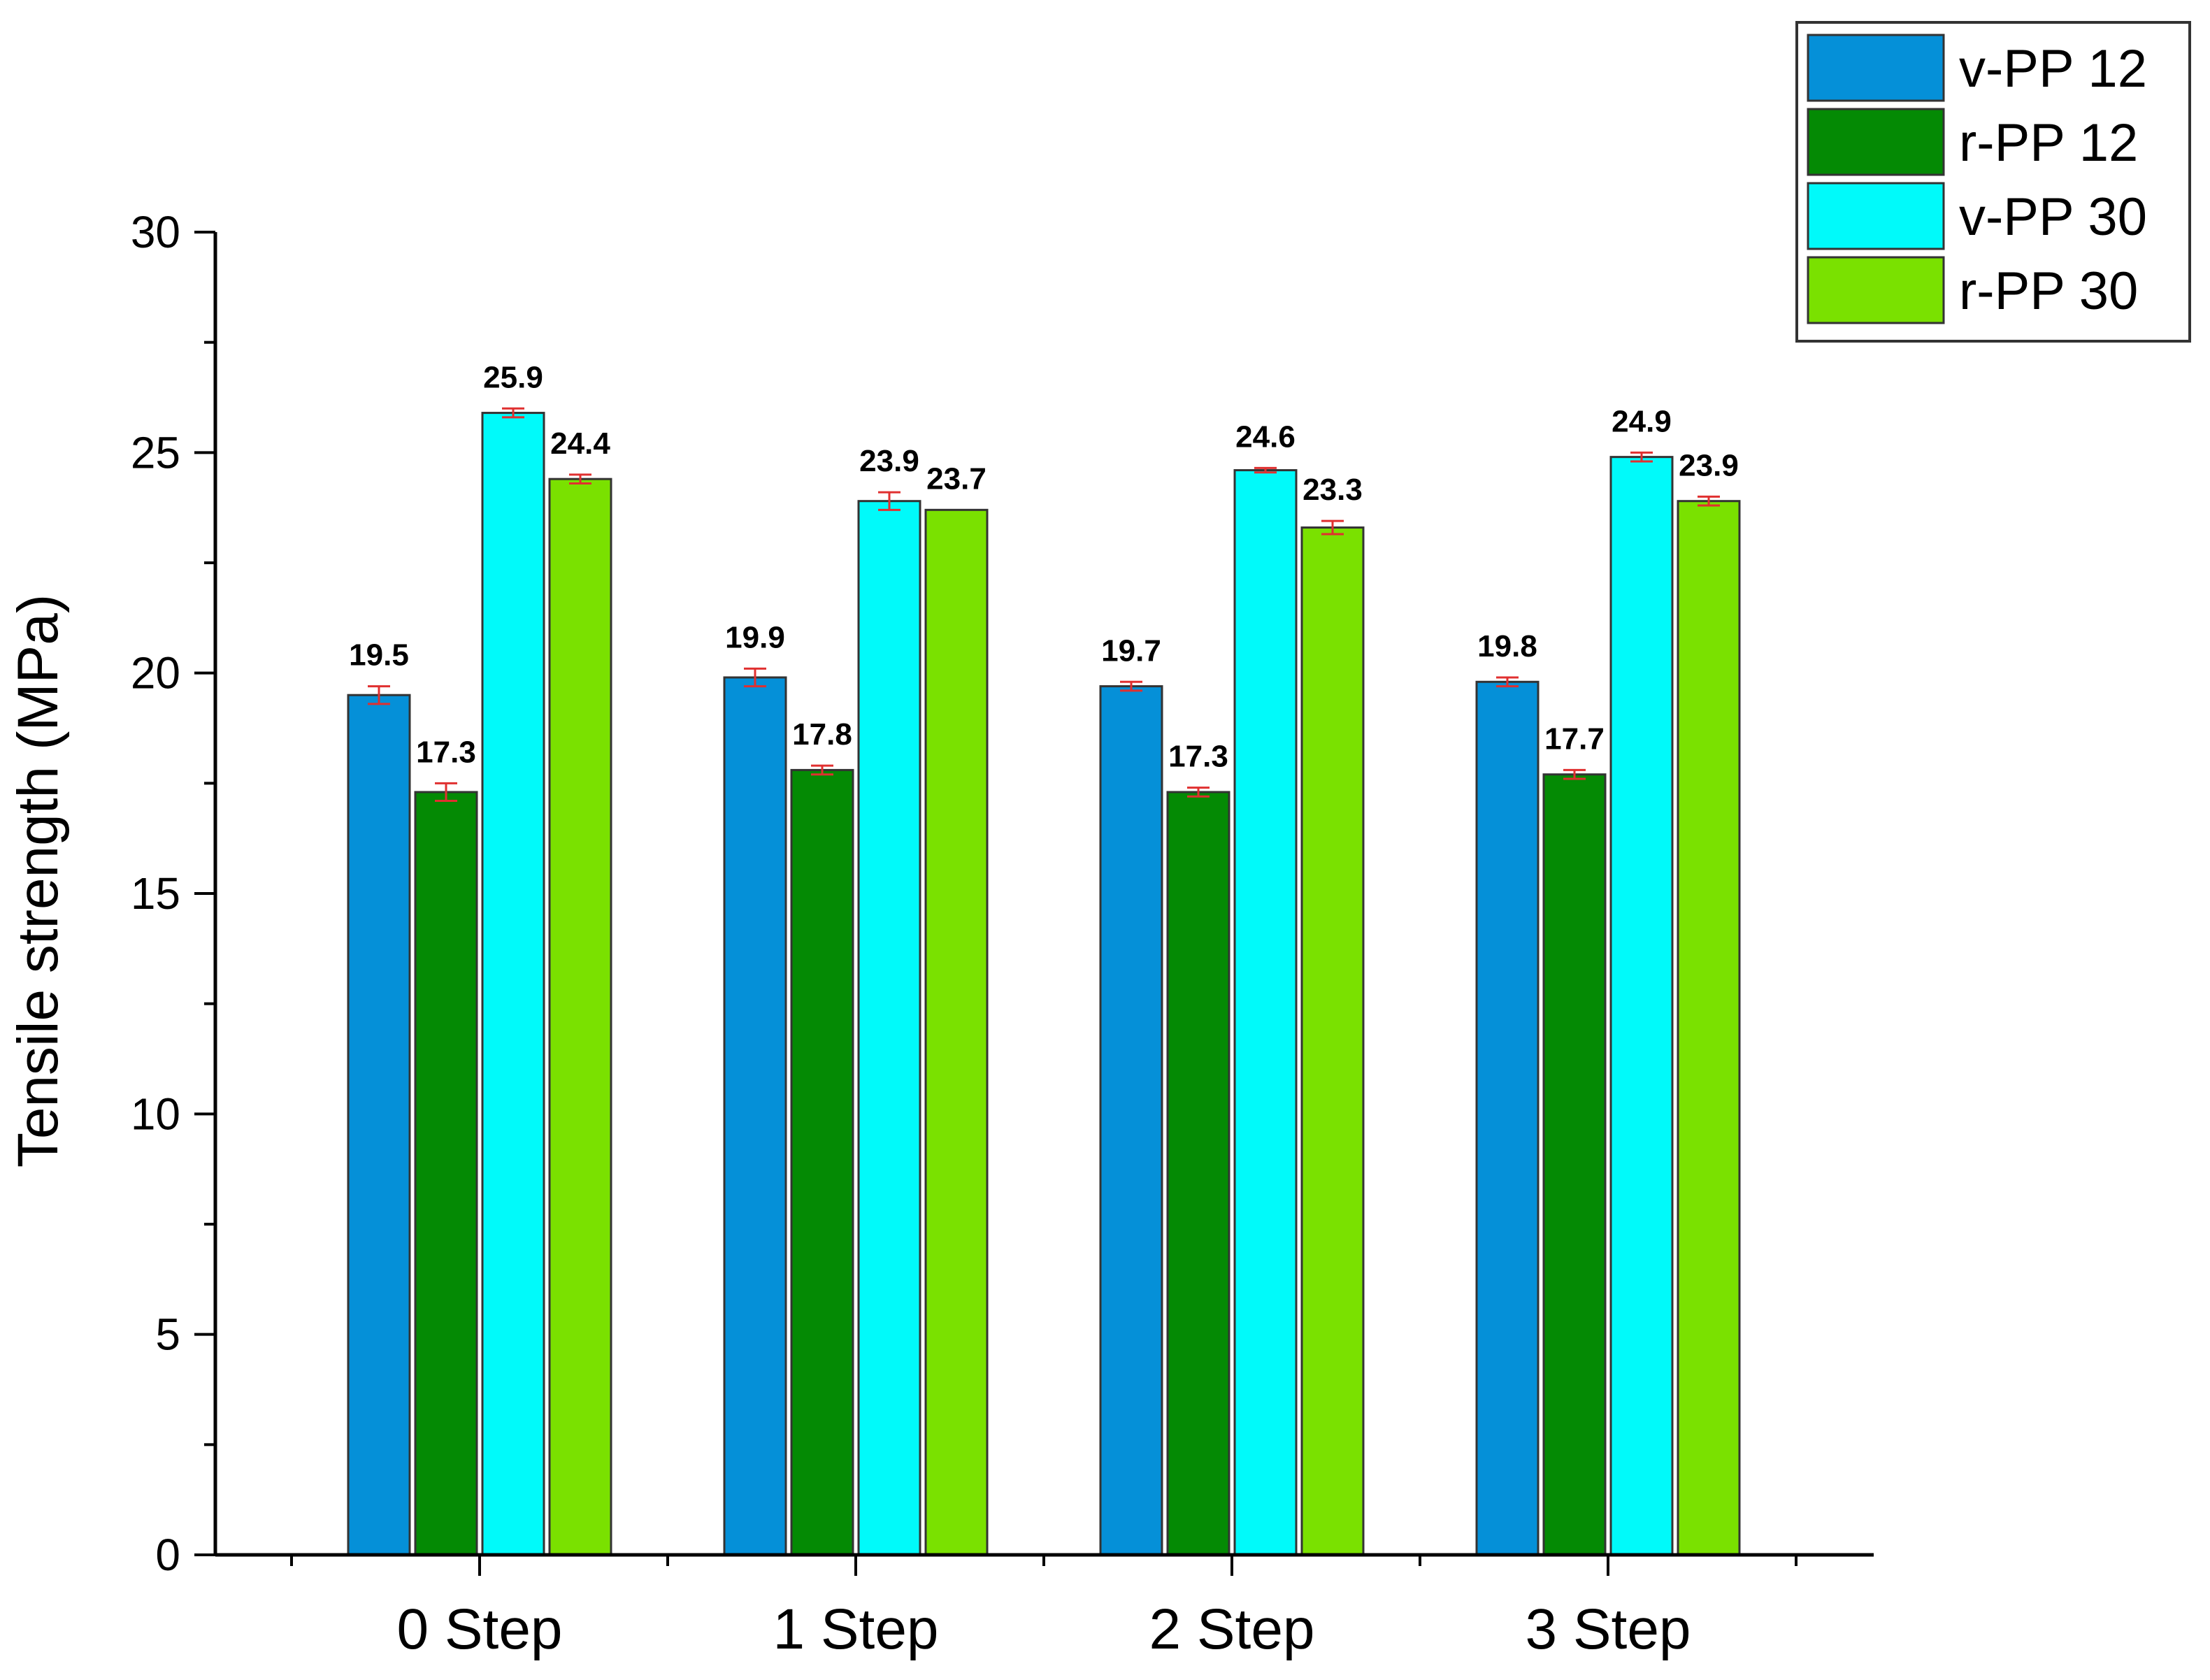  What do you see at coordinates (1265, 437) in the screenshot?
I see `data-label: 24.6` at bounding box center [1265, 437].